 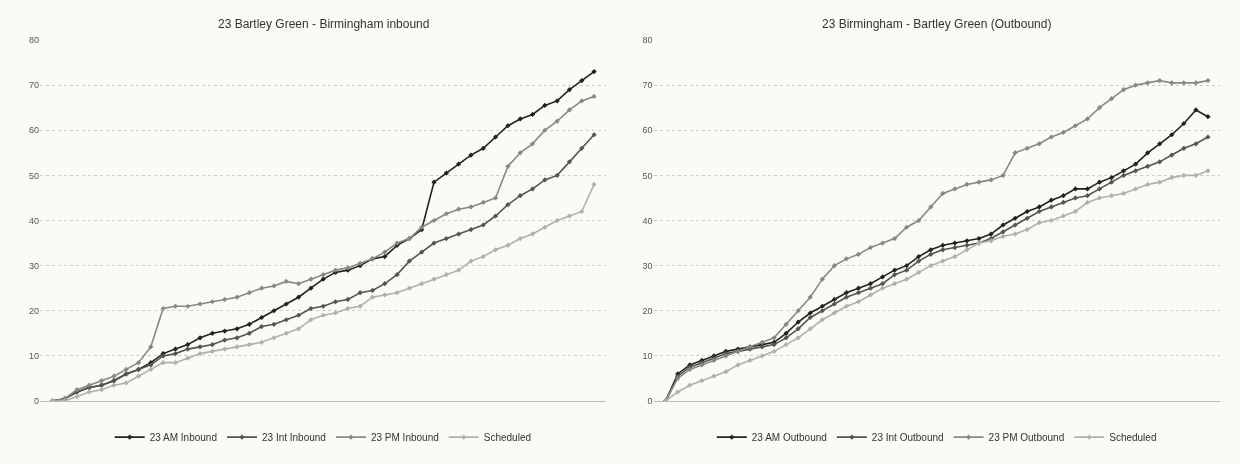 What do you see at coordinates (937, 24) in the screenshot?
I see `chart-title: 23 Birmingham - Bartley Green (Outbound)` at bounding box center [937, 24].